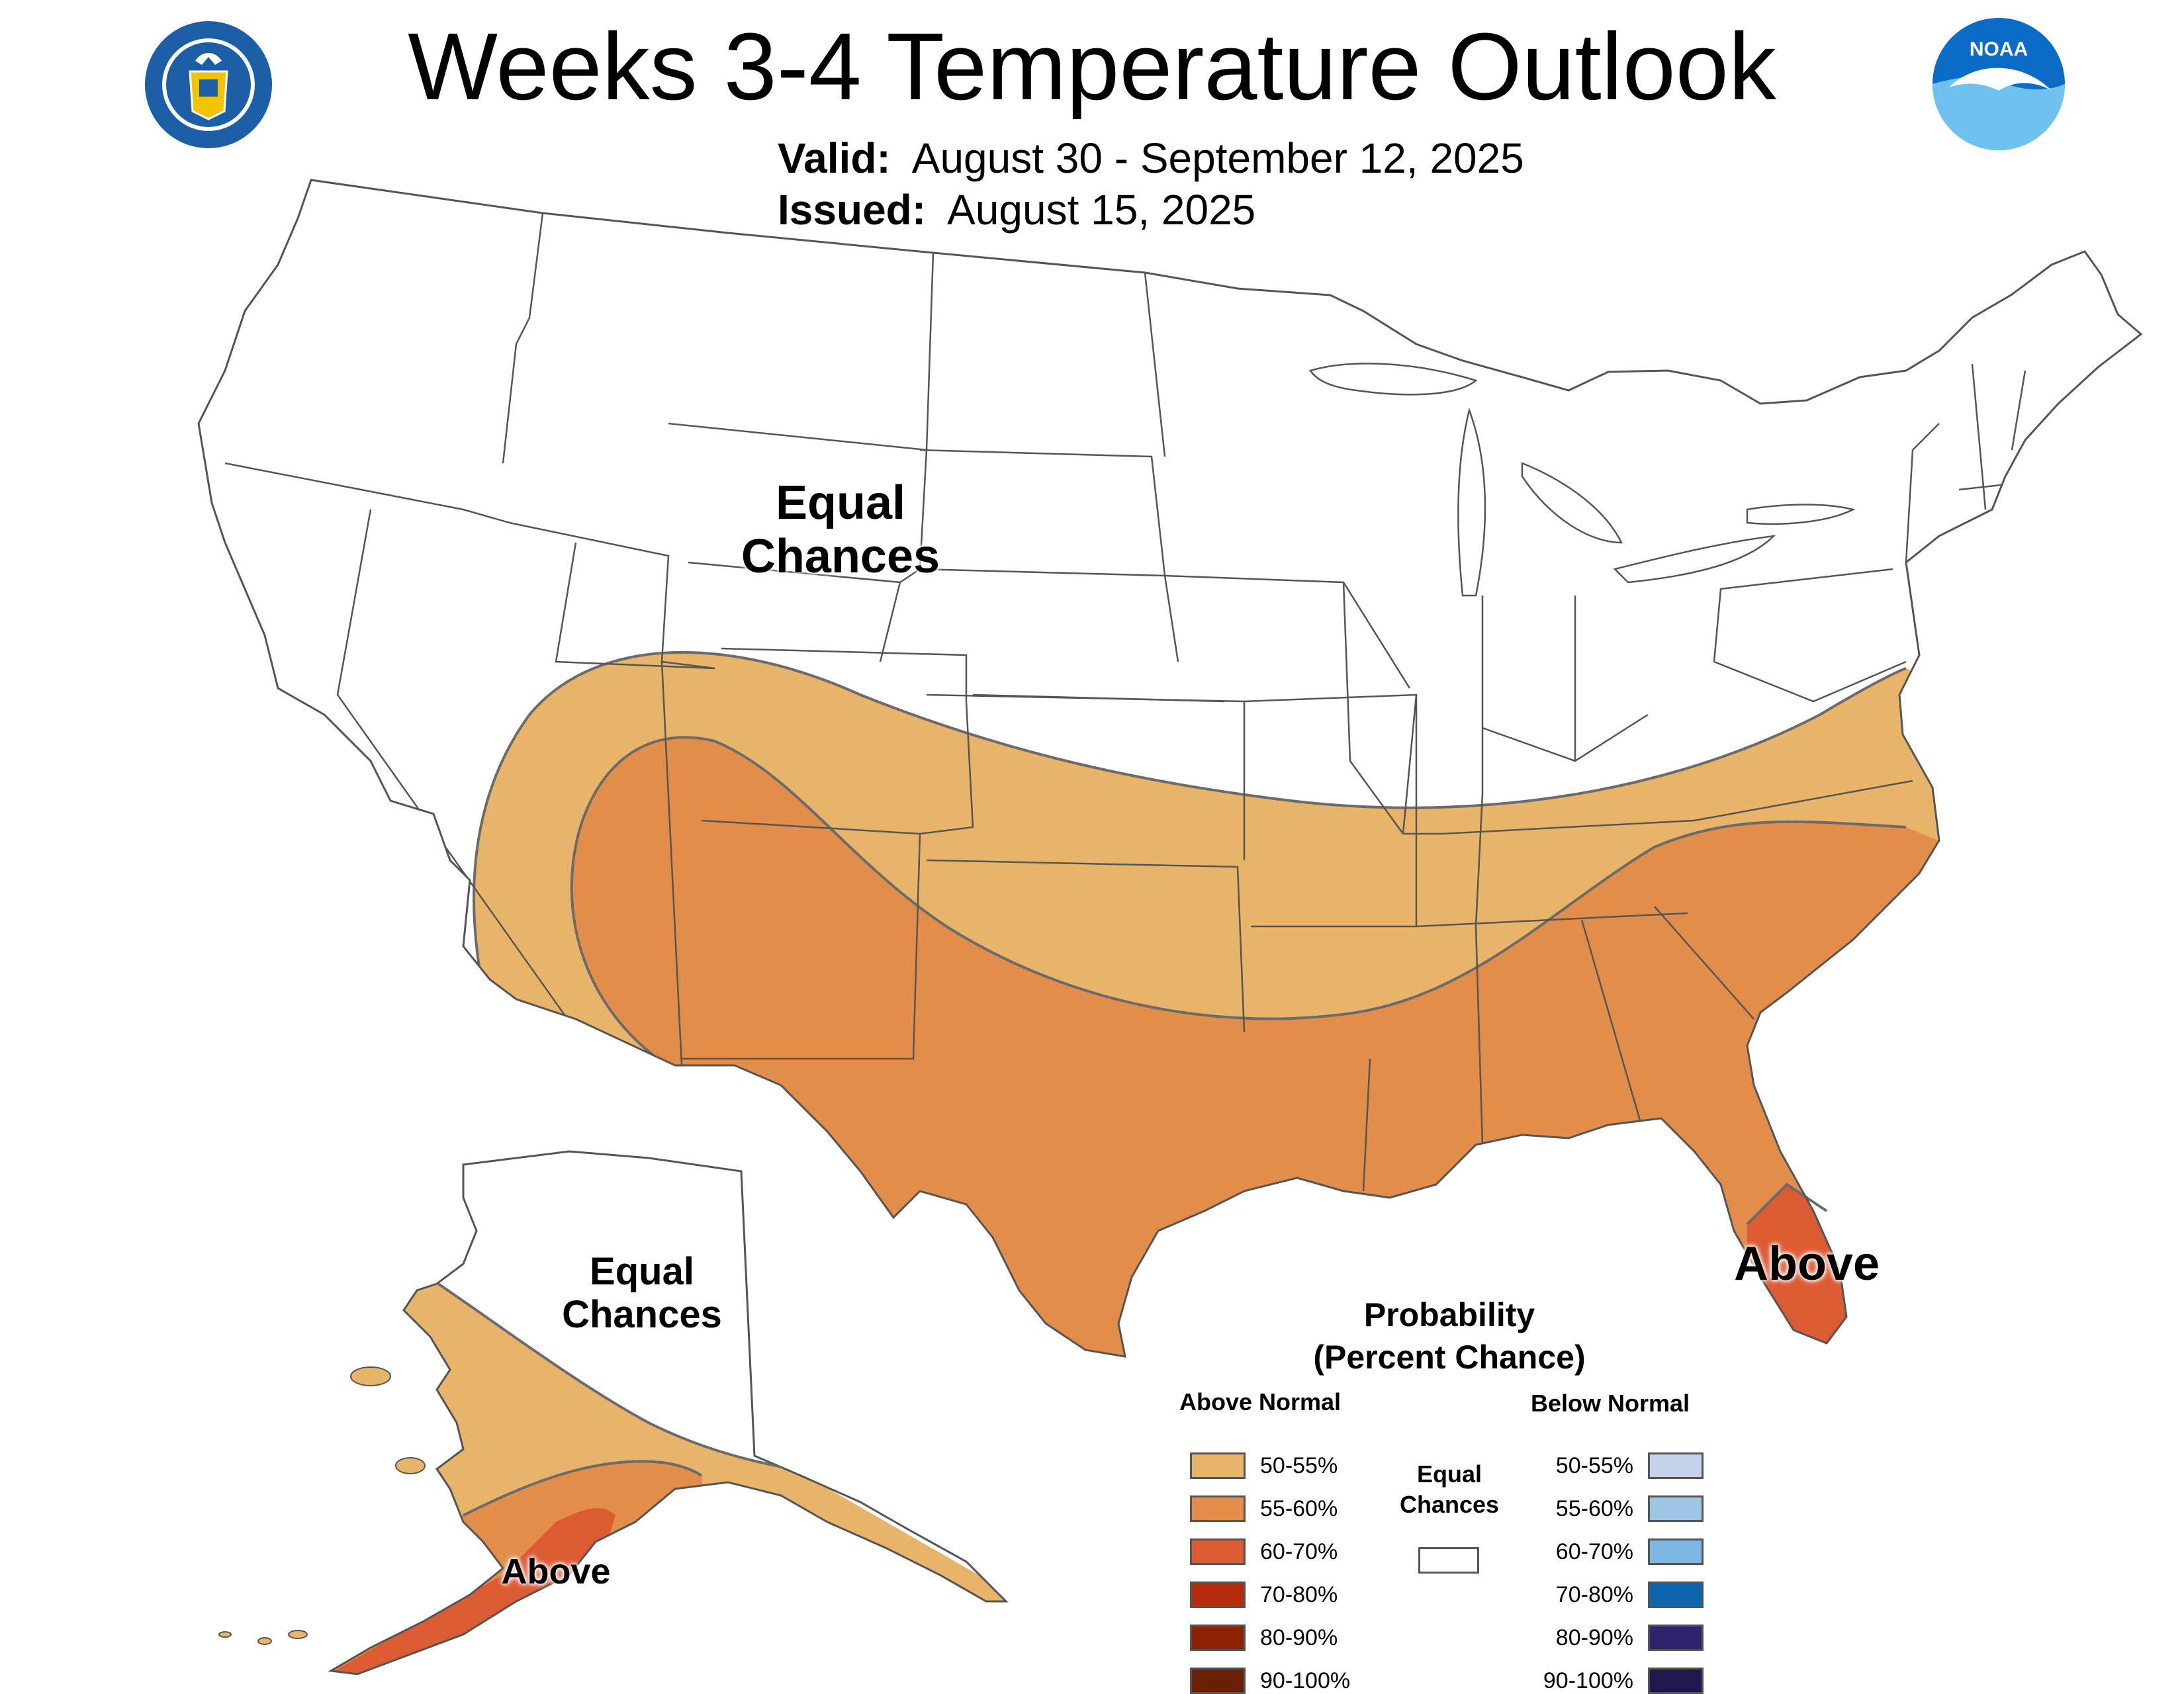 The height and width of the screenshot is (1694, 2184). I want to click on legend-title: Probability (Percent Chance), so click(1450, 1336).